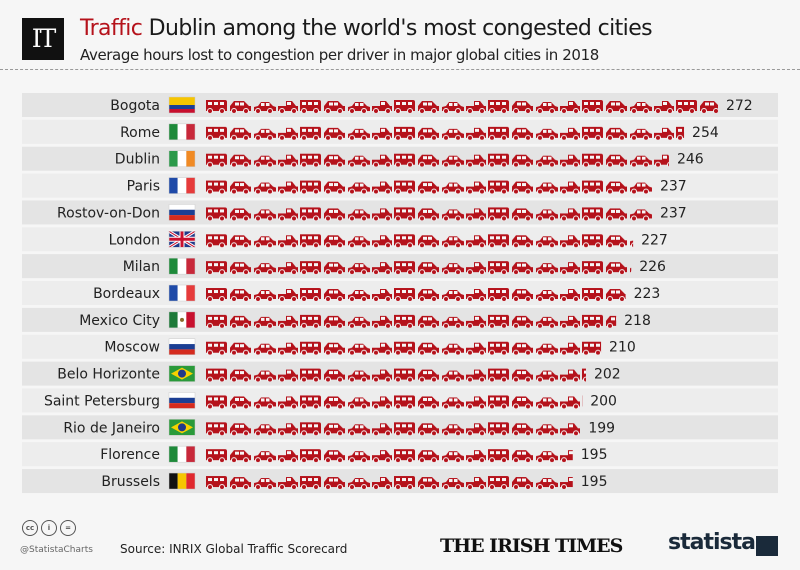 This screenshot has height=570, width=800. I want to click on license-icons: cc i =, so click(49, 528).